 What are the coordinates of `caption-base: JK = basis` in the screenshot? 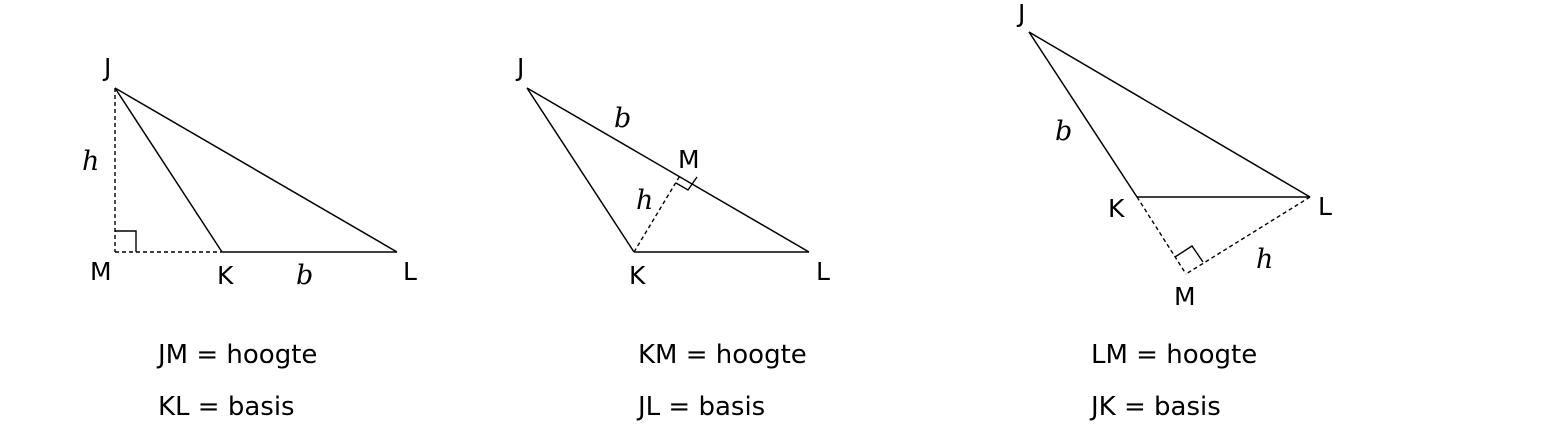 It's located at (1155, 407).